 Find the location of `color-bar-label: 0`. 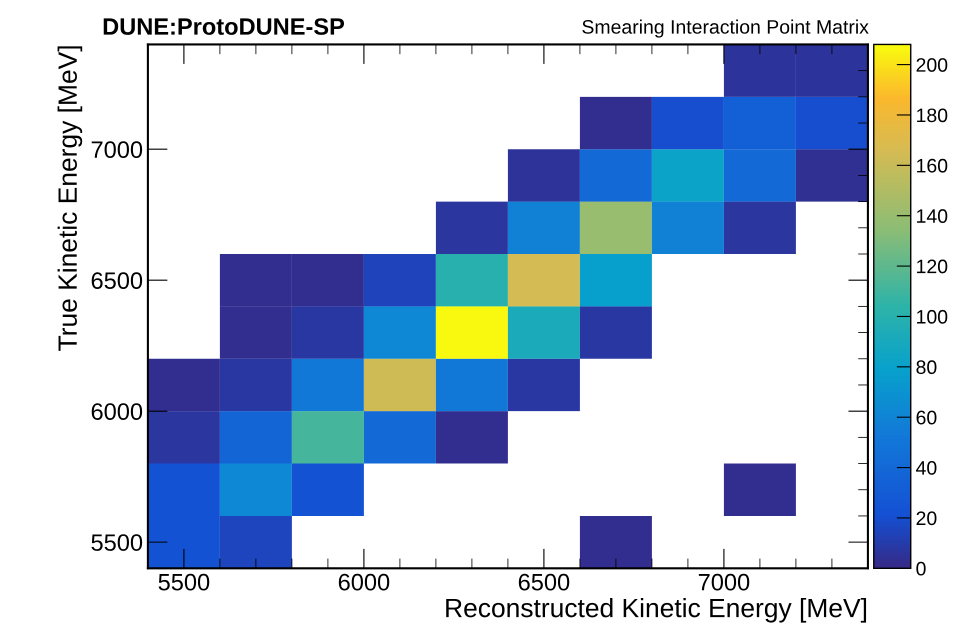

color-bar-label: 0 is located at coordinates (921, 569).